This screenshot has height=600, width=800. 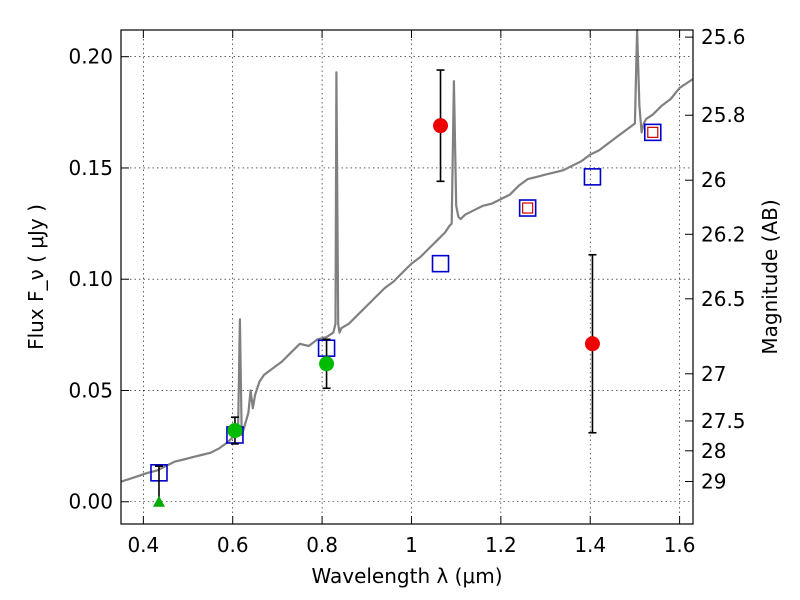 What do you see at coordinates (90, 279) in the screenshot?
I see `y-tick-label: 0.10` at bounding box center [90, 279].